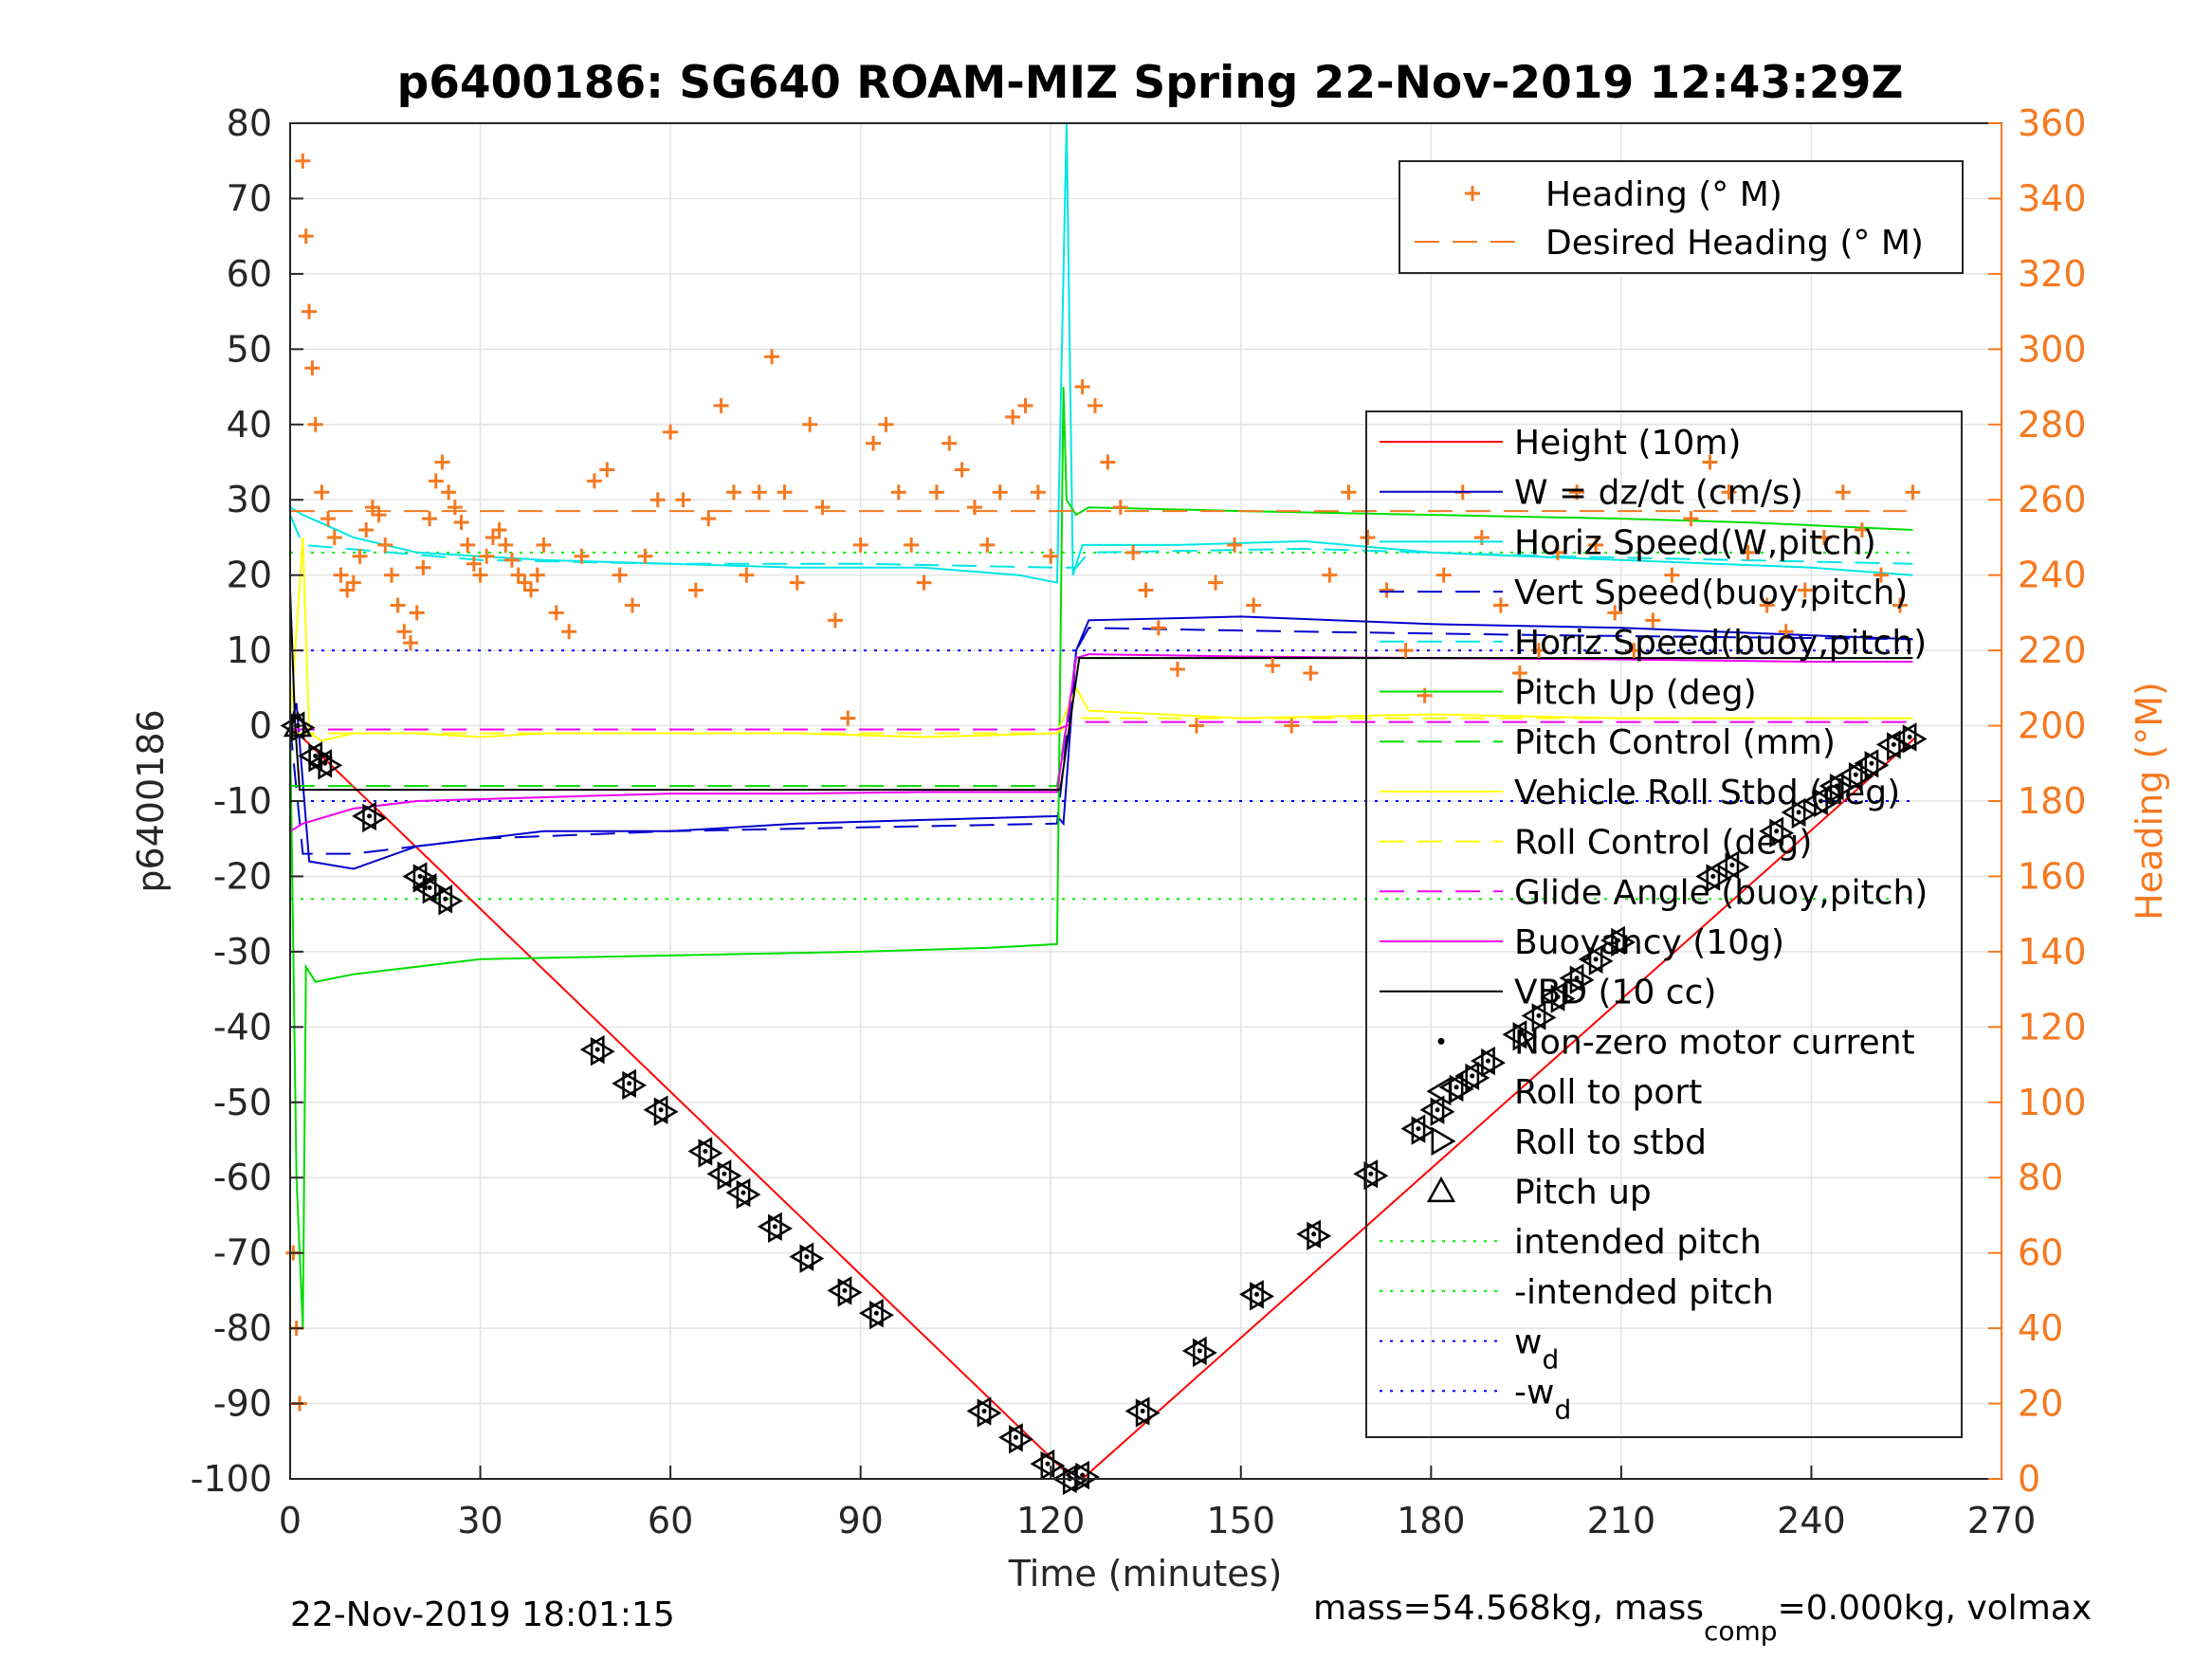 Image resolution: width=2212 pixels, height=1659 pixels. Describe the element at coordinates (2040, 1328) in the screenshot. I see `y2-tick-label: 40` at that location.